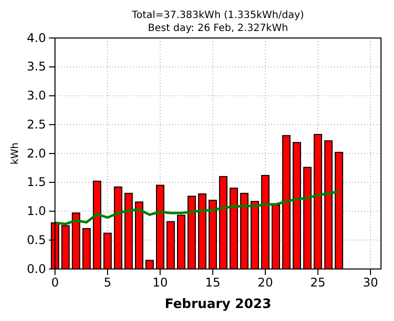 The image size is (394, 321). What do you see at coordinates (217, 15) in the screenshot?
I see `chart-title: Total=37.383kWh (1.335kWh/day)` at bounding box center [217, 15].